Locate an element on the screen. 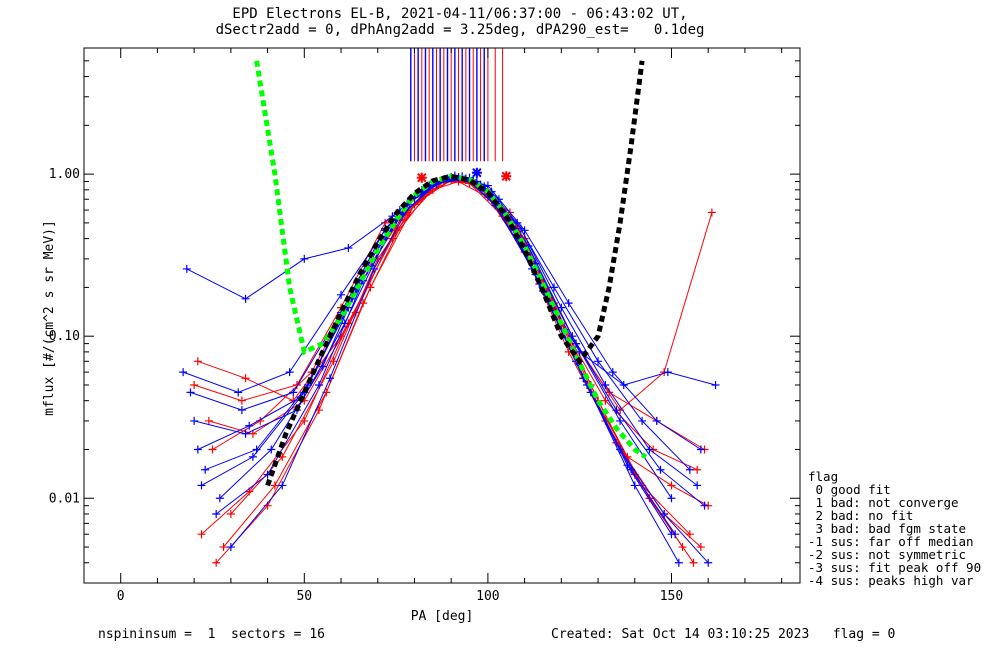 The width and height of the screenshot is (1000, 650). peak-vertical-markers is located at coordinates (457, 105).